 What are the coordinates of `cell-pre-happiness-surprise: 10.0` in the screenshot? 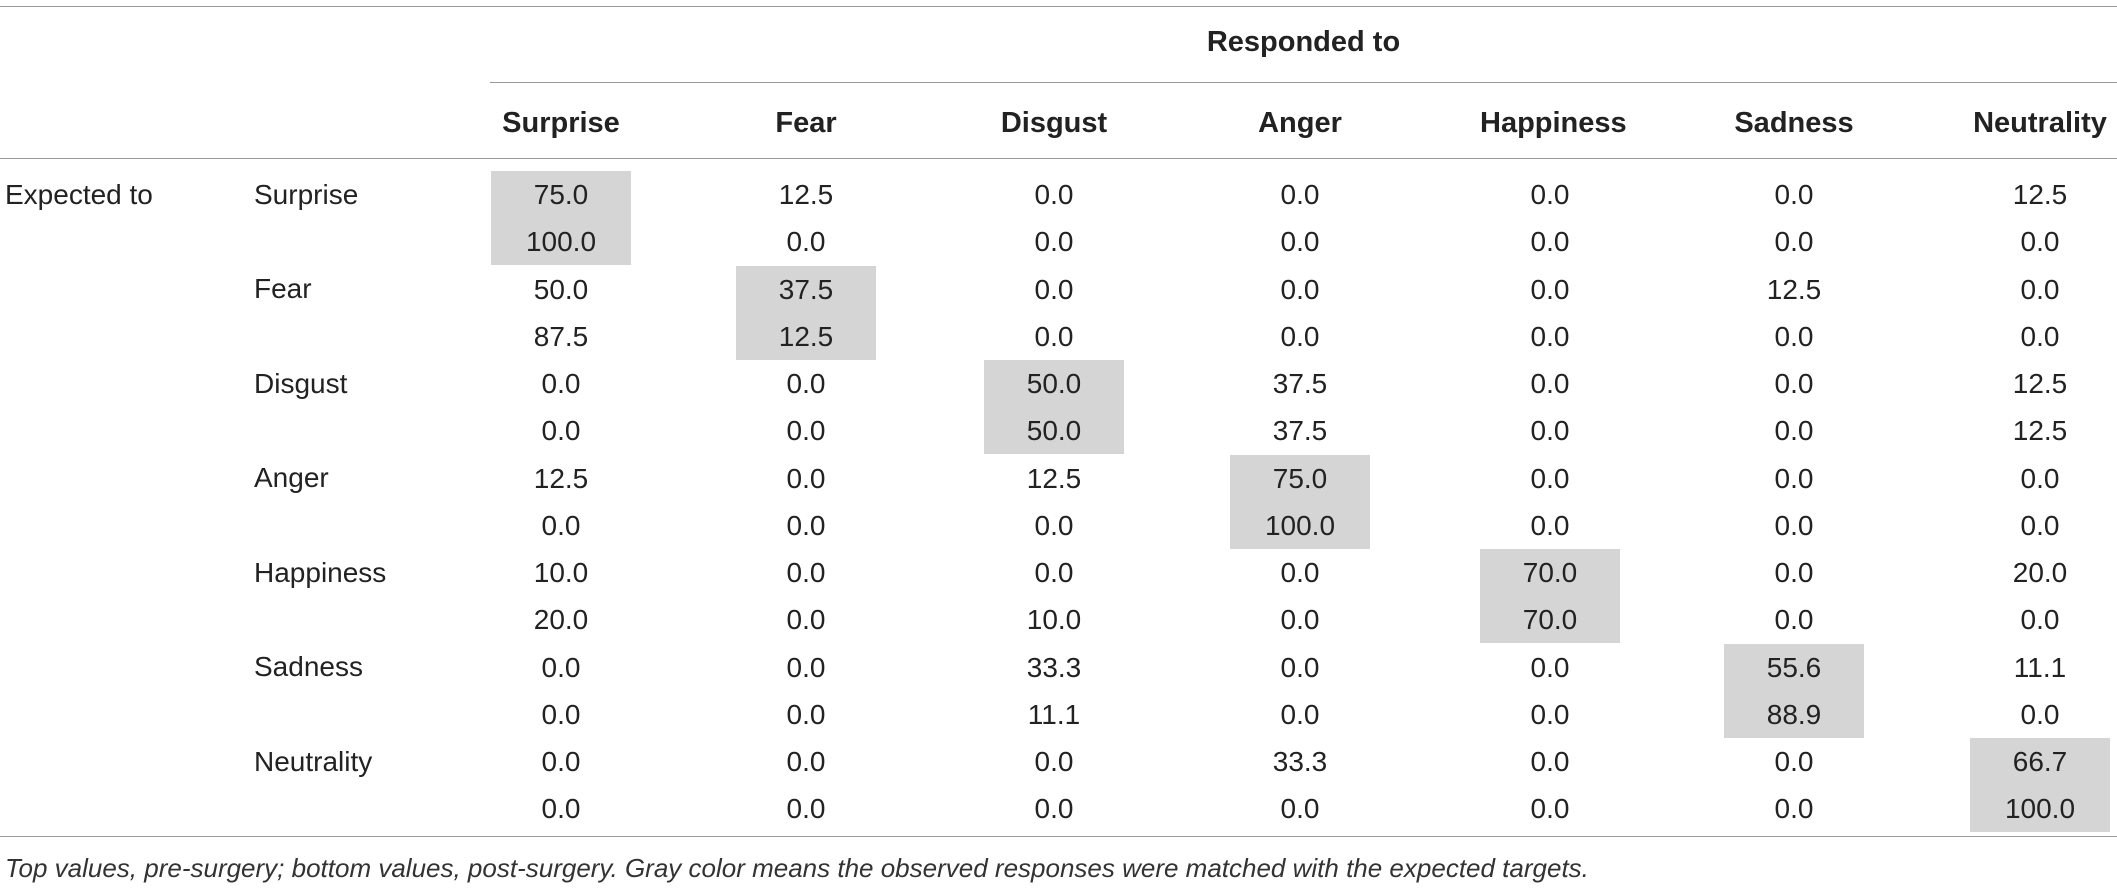 It's located at (561, 572).